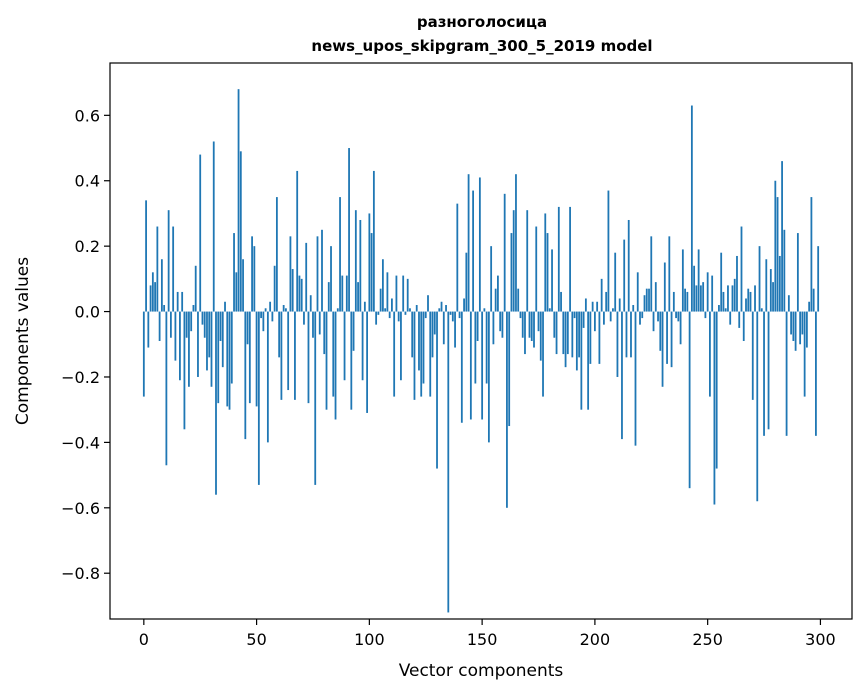 Image resolution: width=867 pixels, height=696 pixels. What do you see at coordinates (87, 115) in the screenshot?
I see `y-tick-label: 0.6` at bounding box center [87, 115].